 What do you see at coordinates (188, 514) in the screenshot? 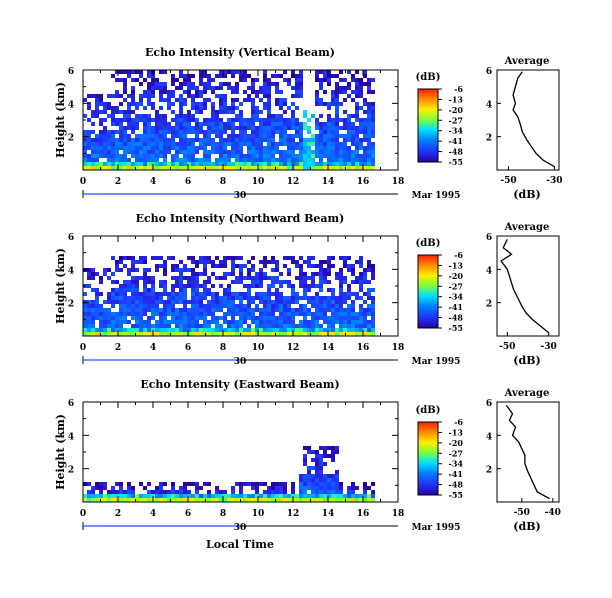
I see `x-tick-label: 6` at bounding box center [188, 514].